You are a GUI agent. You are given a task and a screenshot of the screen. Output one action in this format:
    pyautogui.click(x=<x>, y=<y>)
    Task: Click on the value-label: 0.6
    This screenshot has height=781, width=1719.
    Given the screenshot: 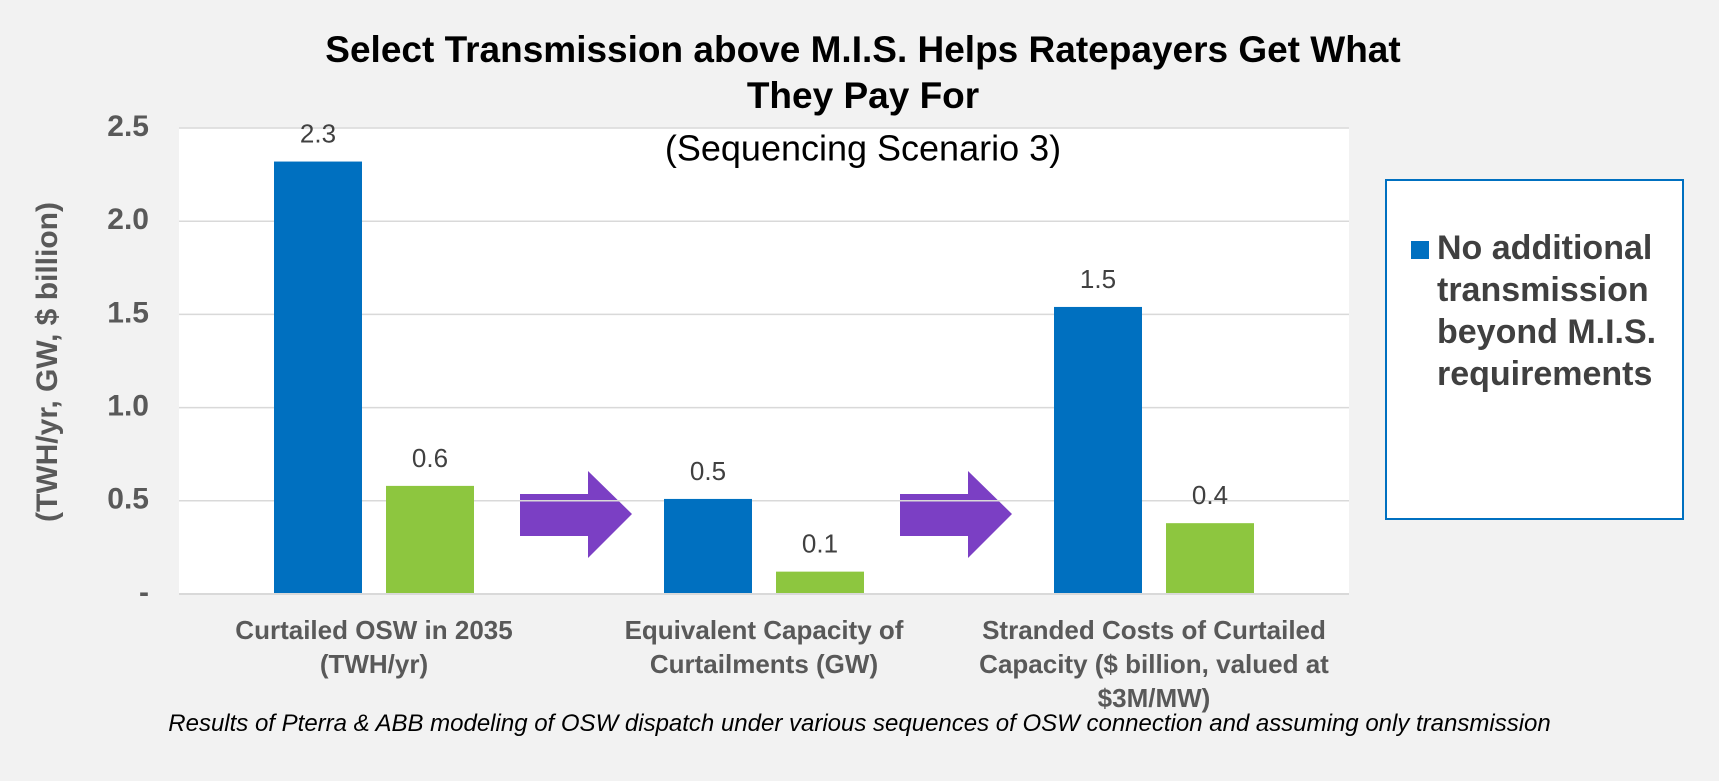 What is the action you would take?
    pyautogui.click(x=430, y=458)
    